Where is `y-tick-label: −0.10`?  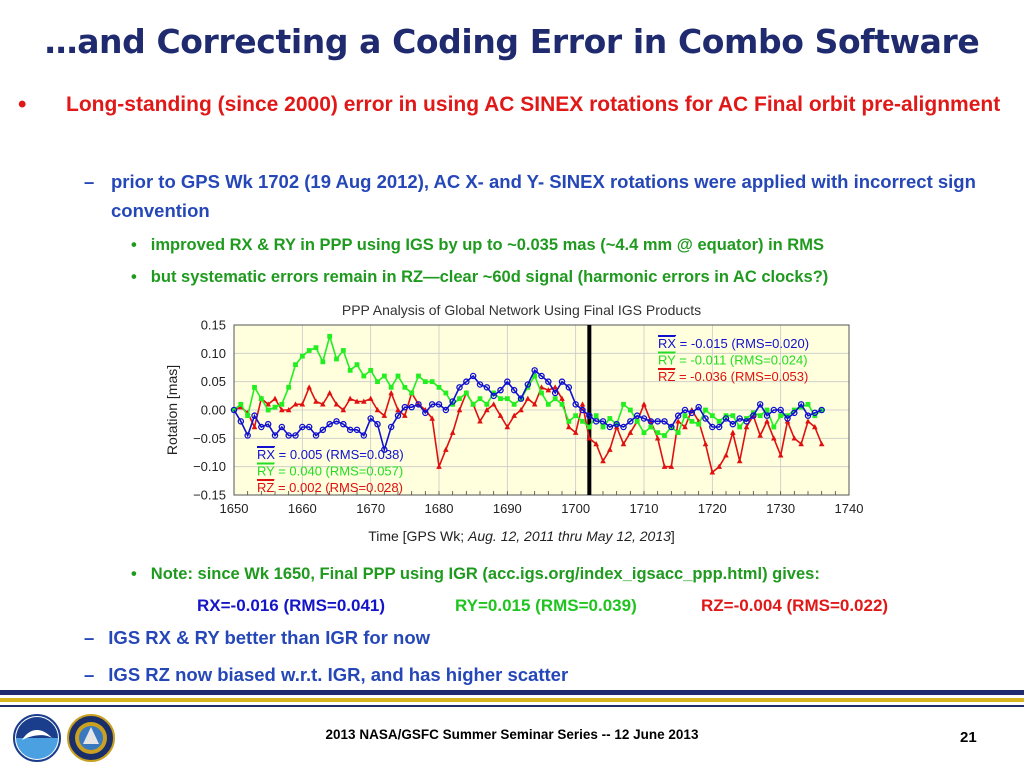
y-tick-label: −0.10 is located at coordinates (209, 466).